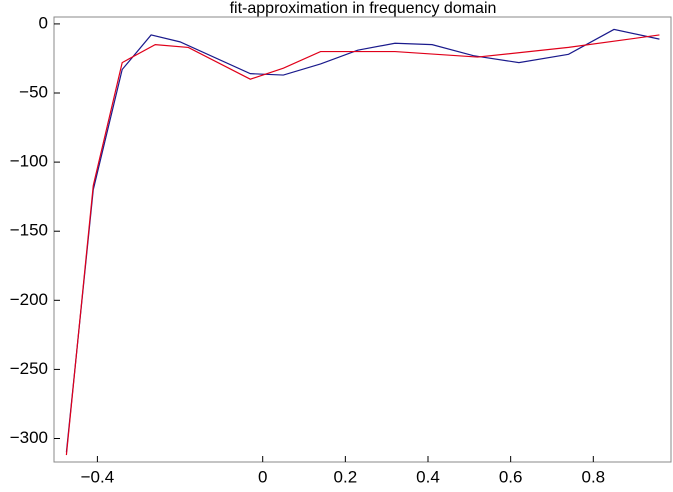 Image resolution: width=673 pixels, height=492 pixels. What do you see at coordinates (262, 476) in the screenshot?
I see `x-tick-label: 0` at bounding box center [262, 476].